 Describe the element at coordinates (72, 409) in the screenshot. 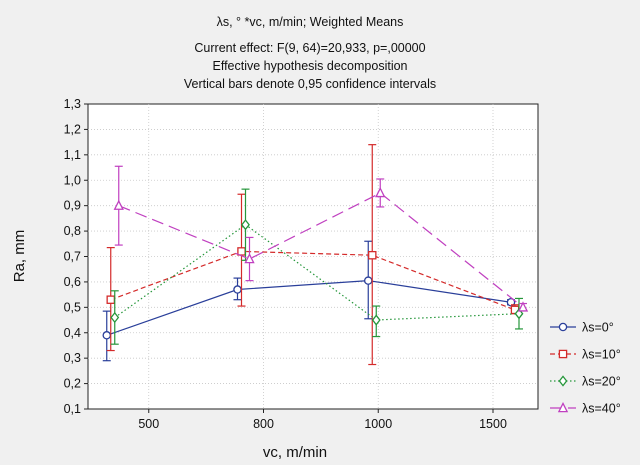

I see `y-tick-label: 0,1` at that location.